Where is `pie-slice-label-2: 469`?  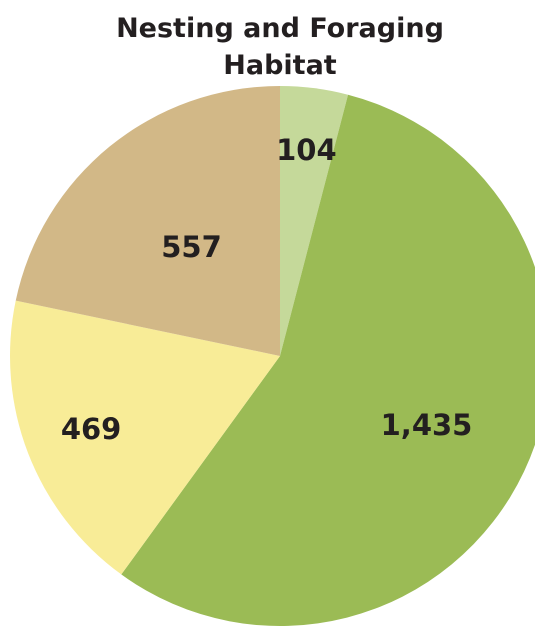
pie-slice-label-2: 469 is located at coordinates (91, 429).